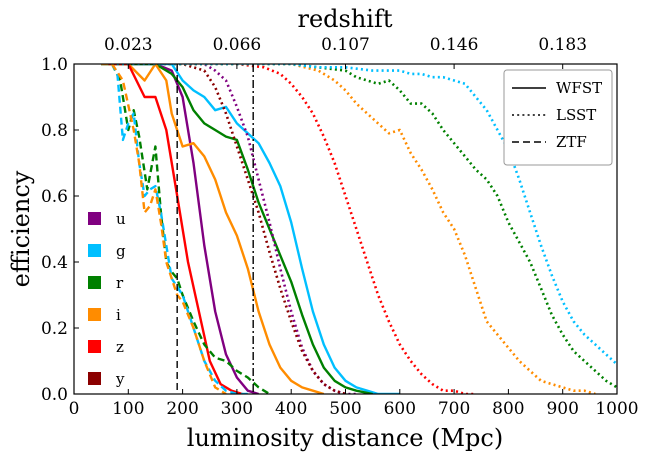 This screenshot has width=663, height=452. Describe the element at coordinates (54, 395) in the screenshot. I see `y-tick-label: 0.0` at that location.